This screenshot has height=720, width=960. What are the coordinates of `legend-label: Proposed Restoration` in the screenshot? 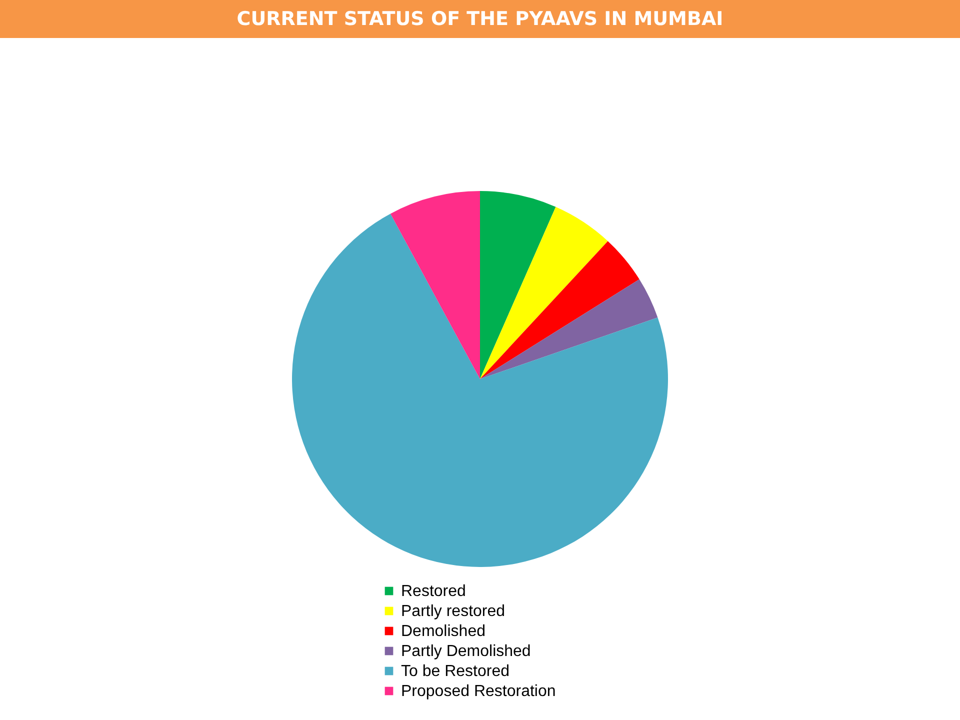 It's located at (478, 691).